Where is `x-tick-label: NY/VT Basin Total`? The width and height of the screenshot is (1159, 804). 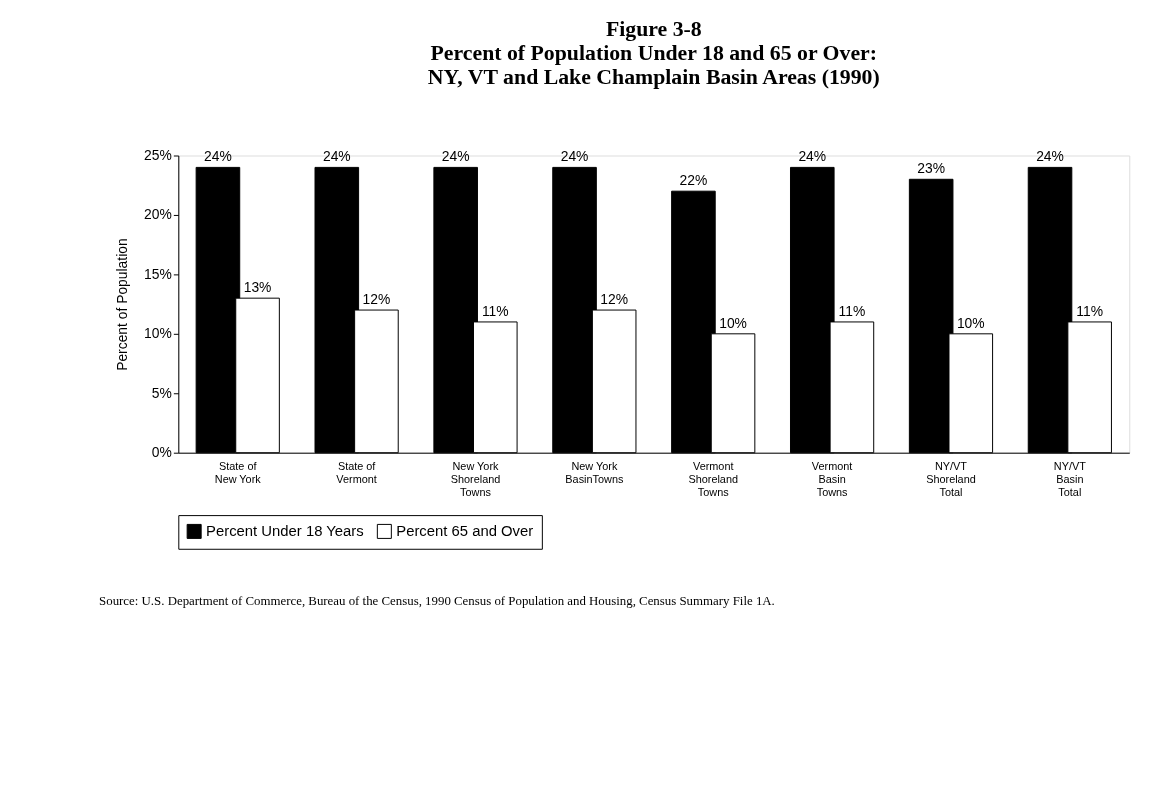 x-tick-label: NY/VT Basin Total is located at coordinates (1070, 479).